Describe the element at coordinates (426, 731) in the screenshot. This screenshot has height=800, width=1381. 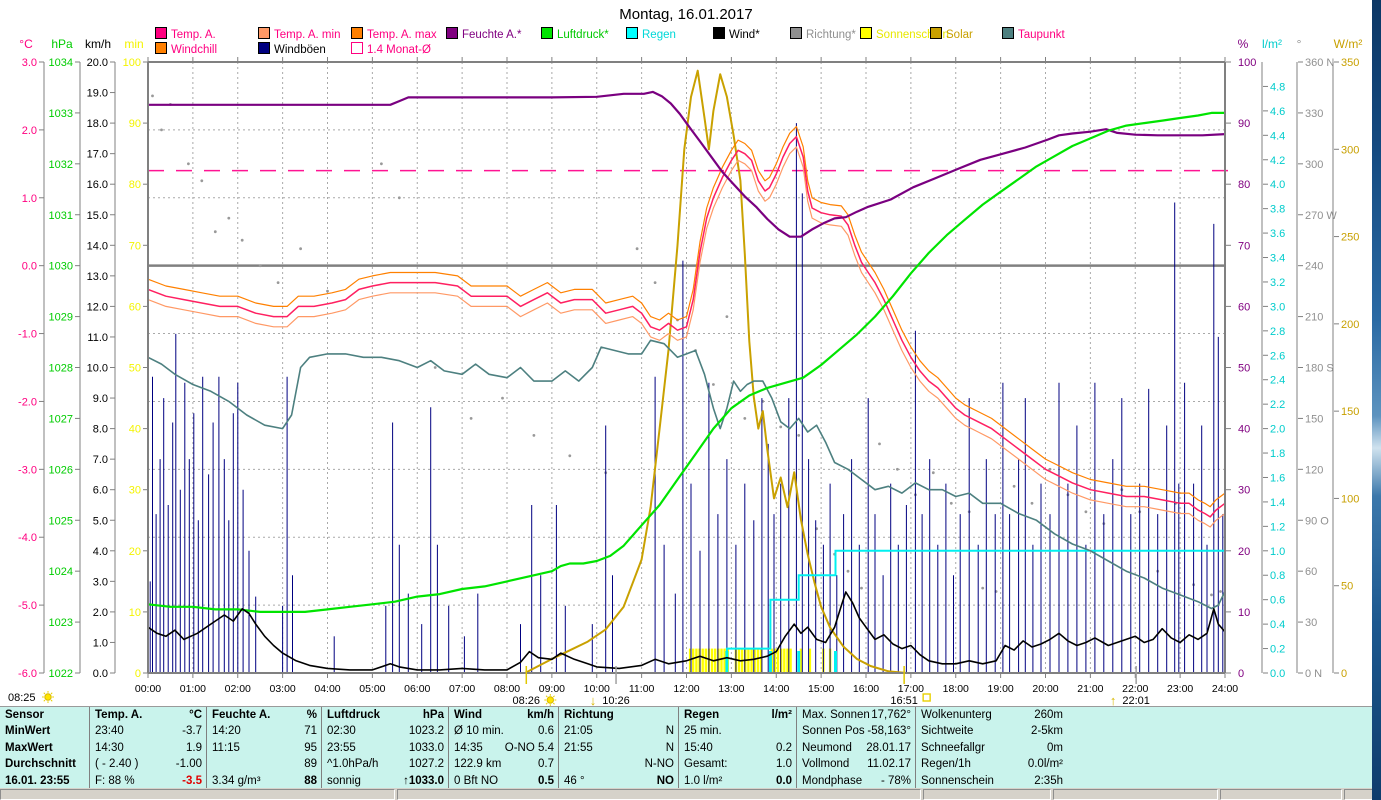
I see `table-cell: 1023.2` at that location.